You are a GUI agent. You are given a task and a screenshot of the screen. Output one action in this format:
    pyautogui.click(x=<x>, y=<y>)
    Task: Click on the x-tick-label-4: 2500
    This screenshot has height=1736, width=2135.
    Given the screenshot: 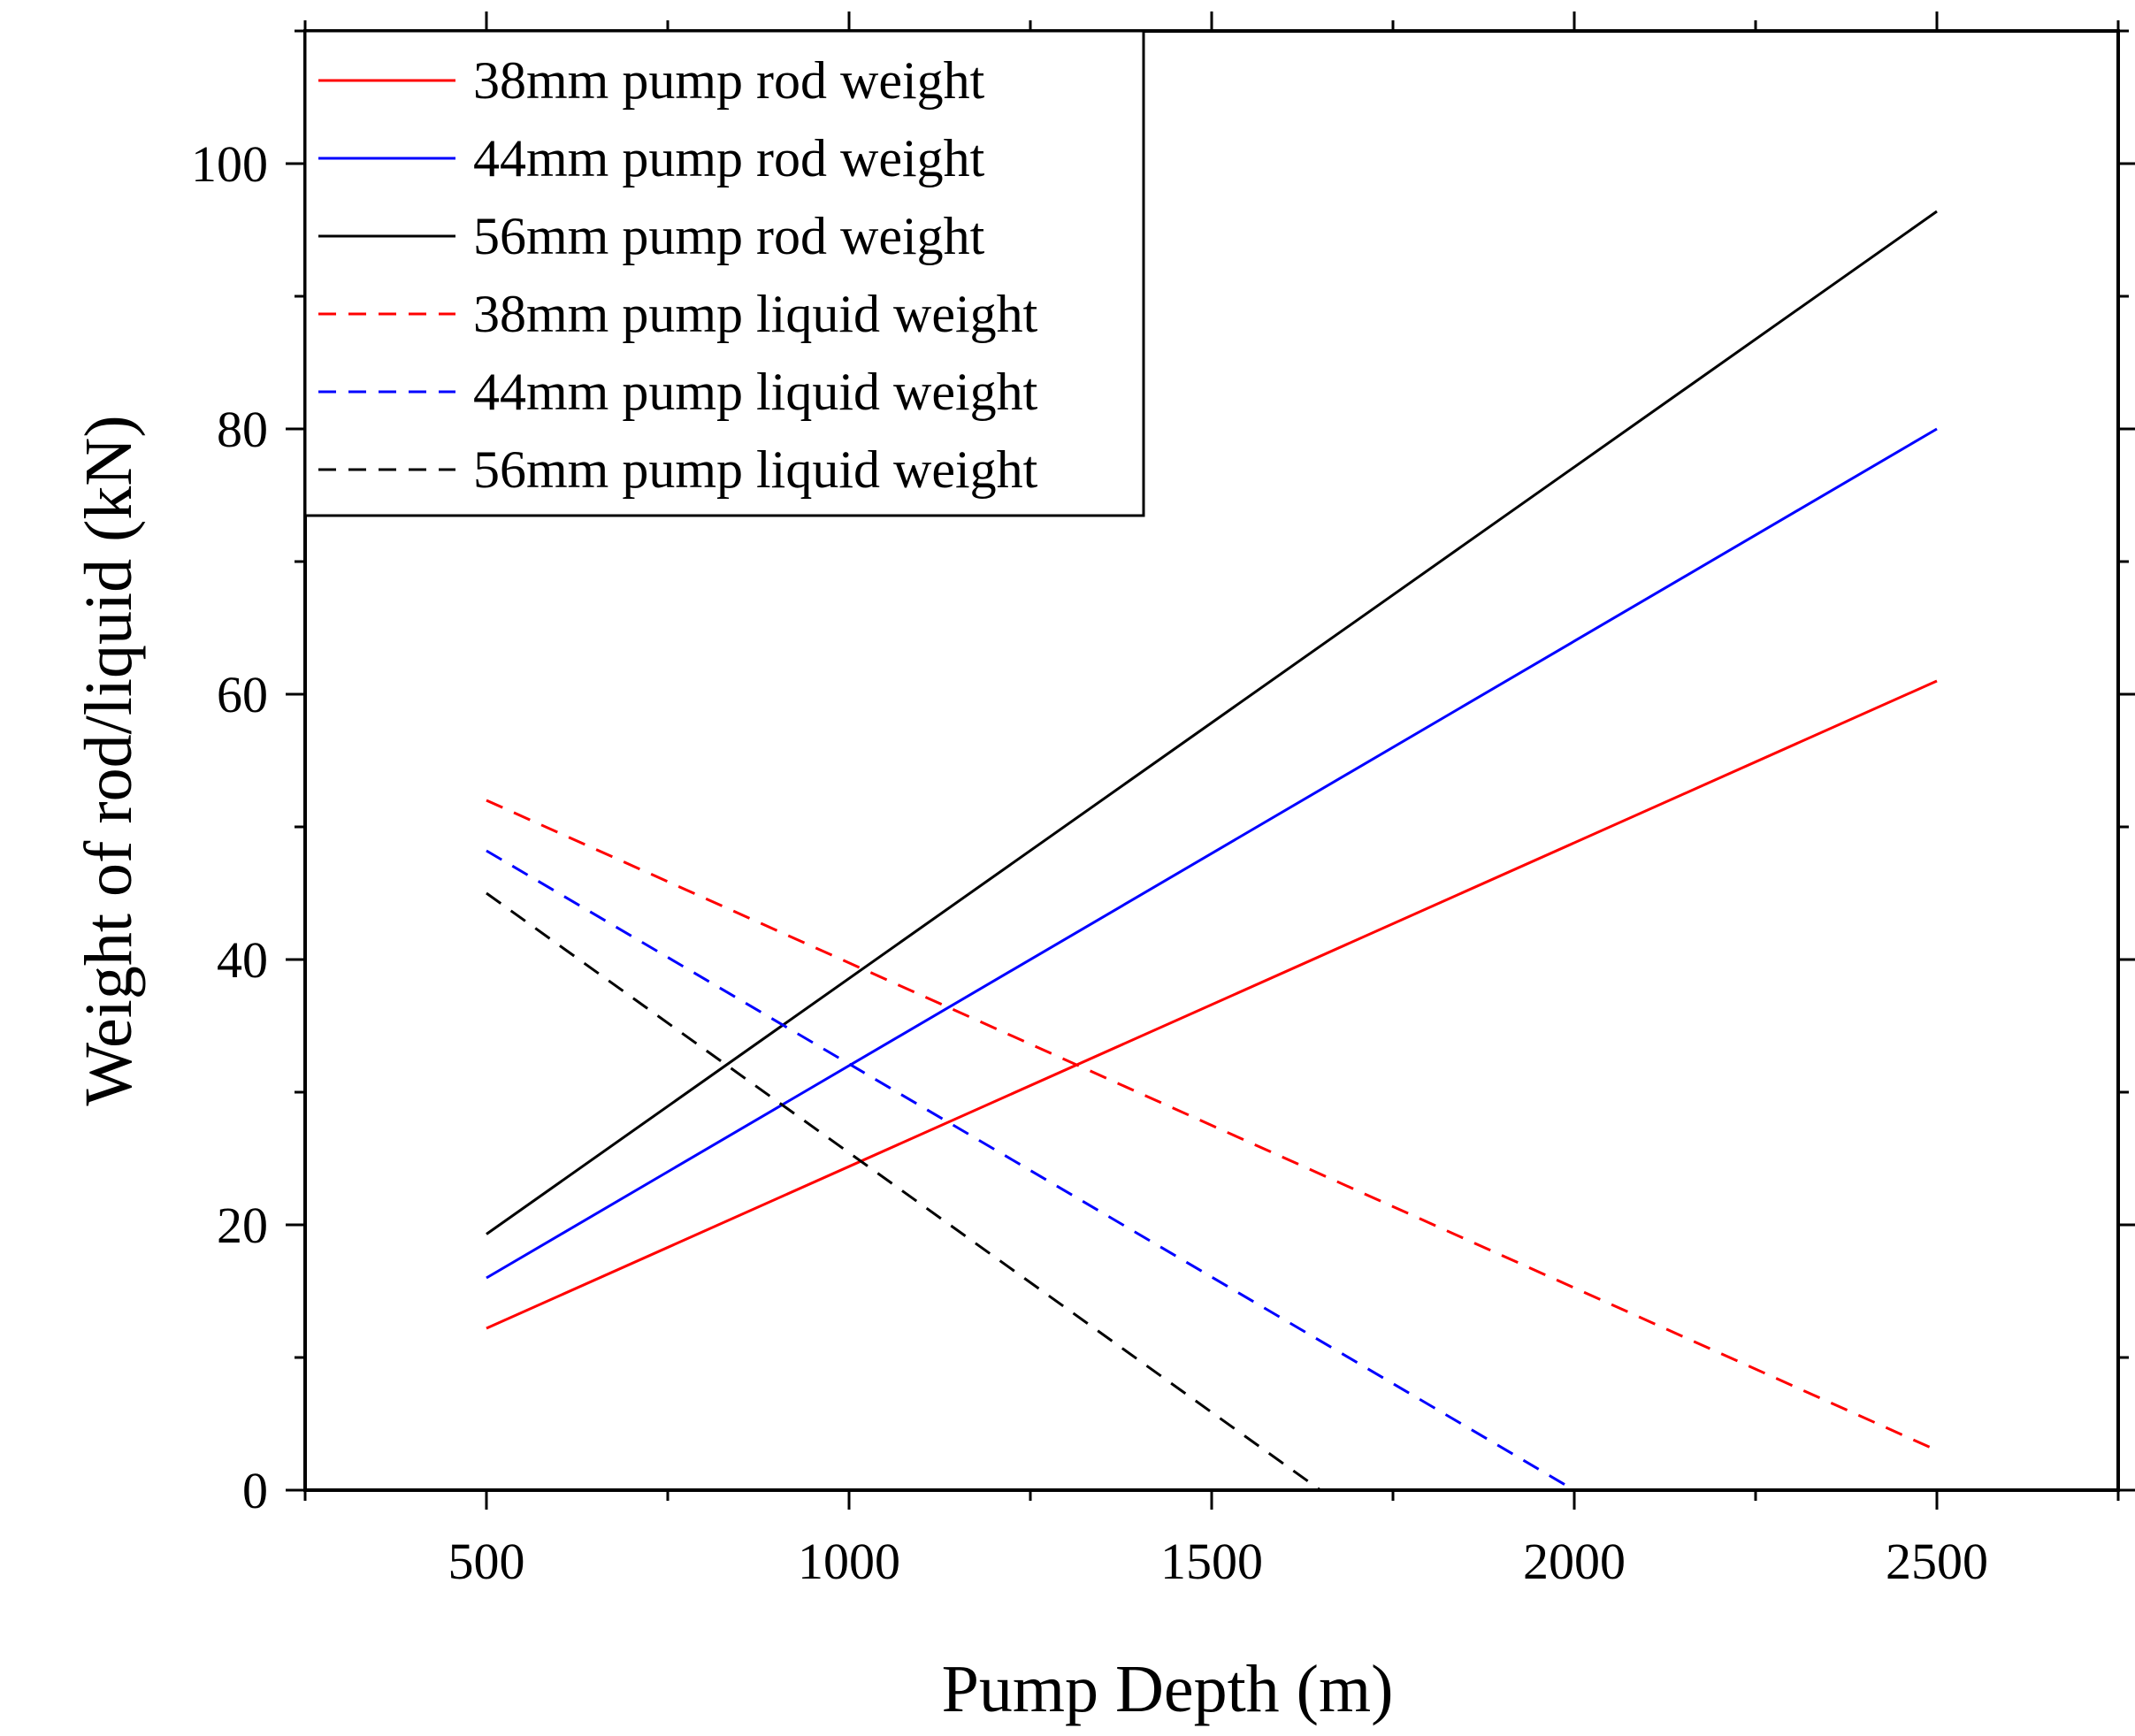 What is the action you would take?
    pyautogui.click(x=1937, y=1561)
    